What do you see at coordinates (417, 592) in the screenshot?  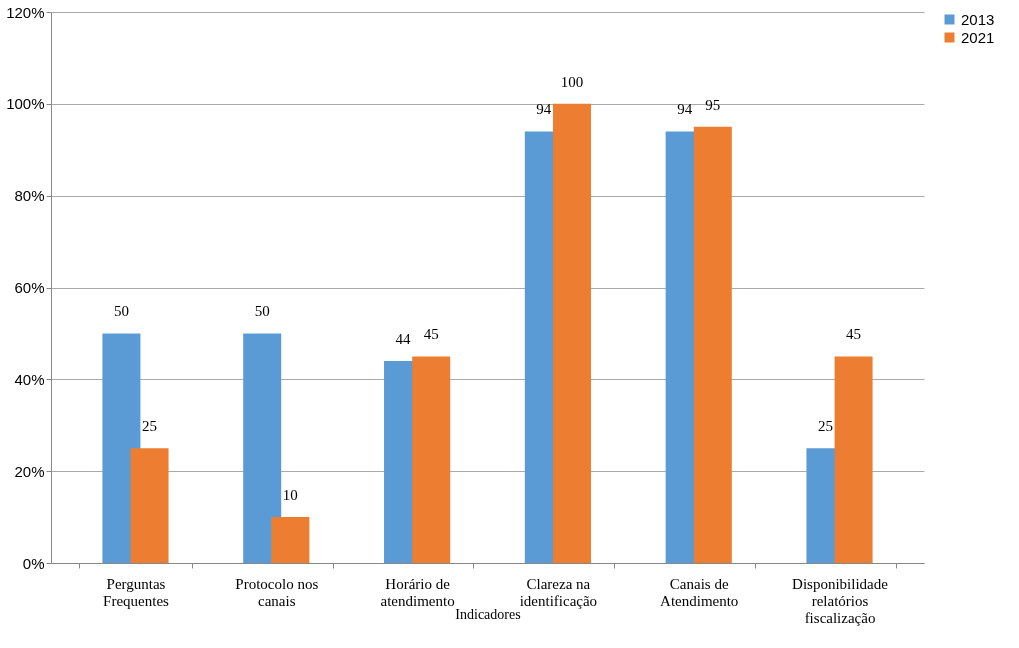 I see `x-tick-label: Horário de atendimento` at bounding box center [417, 592].